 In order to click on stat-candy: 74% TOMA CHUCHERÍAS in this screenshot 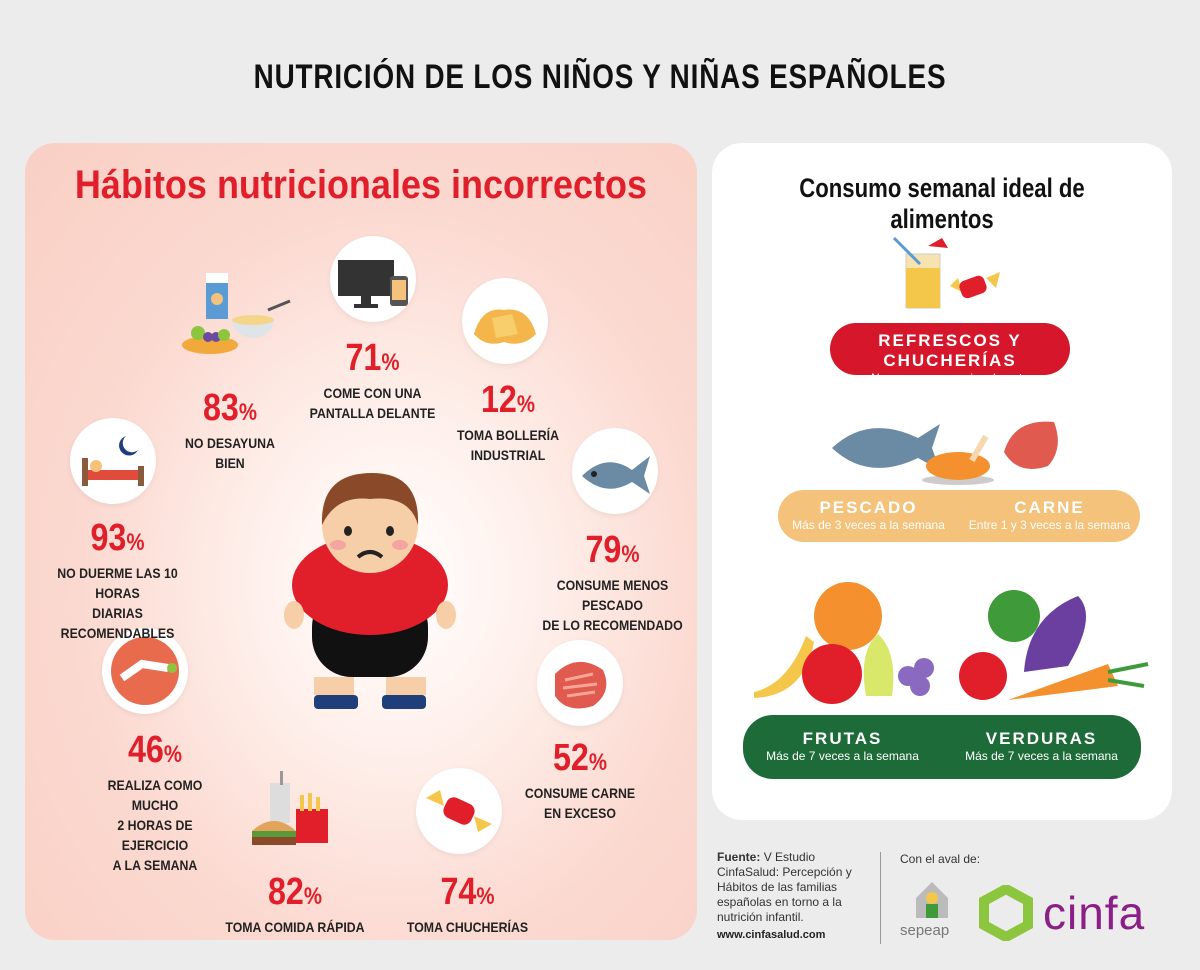, I will do `click(467, 903)`.